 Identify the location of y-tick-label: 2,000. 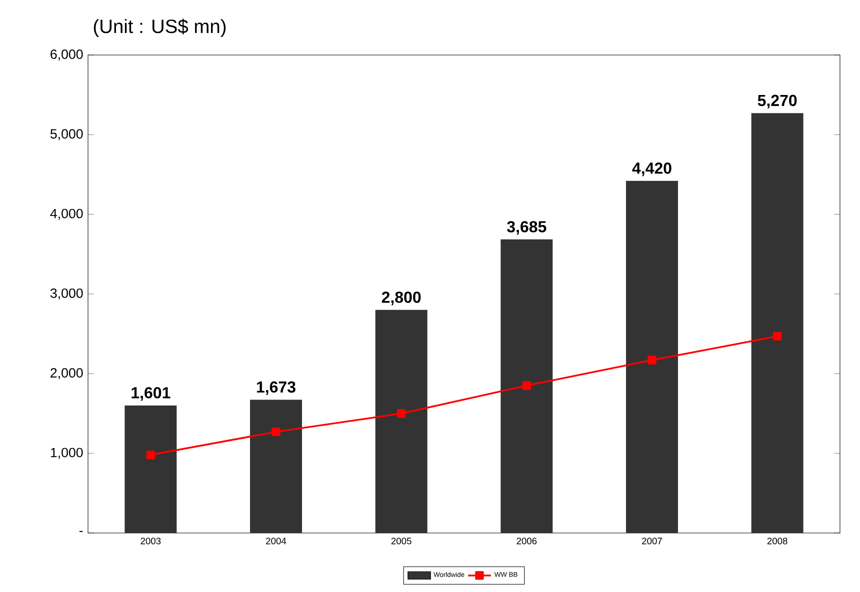
(66, 374).